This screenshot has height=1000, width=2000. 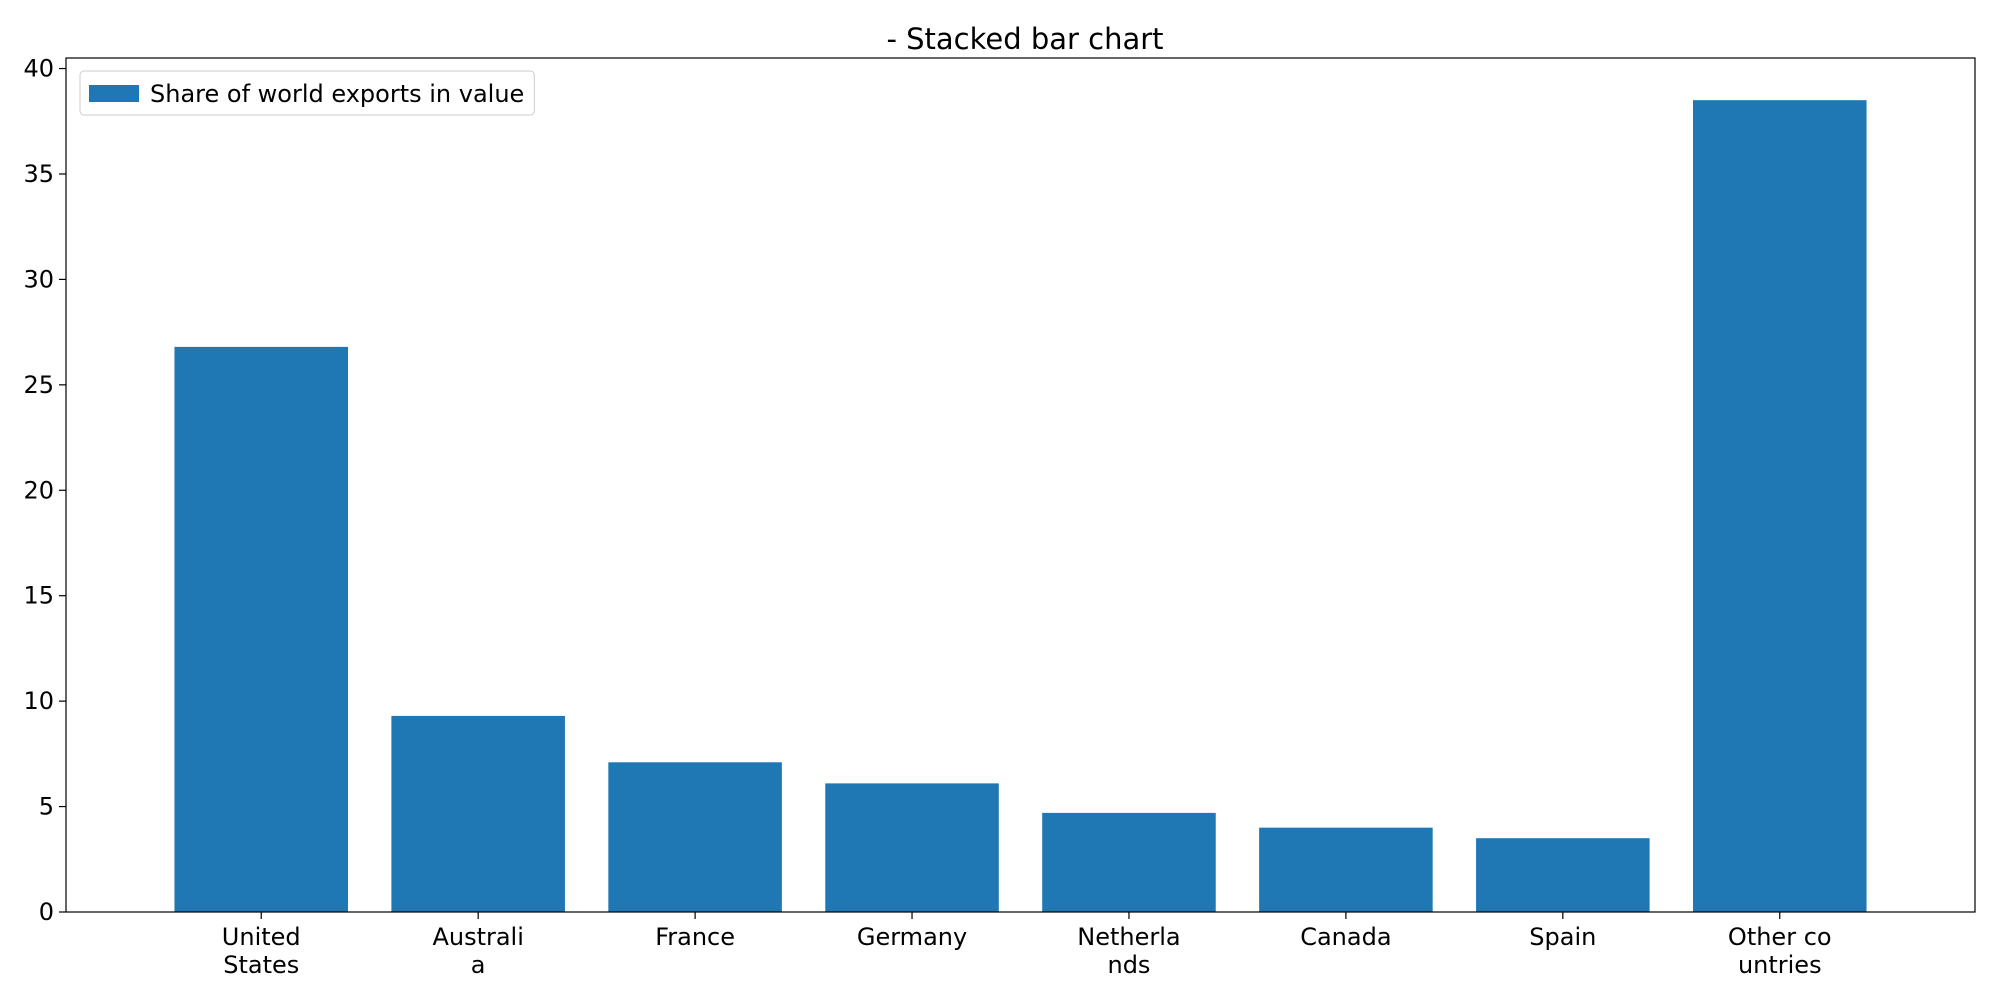 What do you see at coordinates (1346, 869) in the screenshot?
I see `bar-canada` at bounding box center [1346, 869].